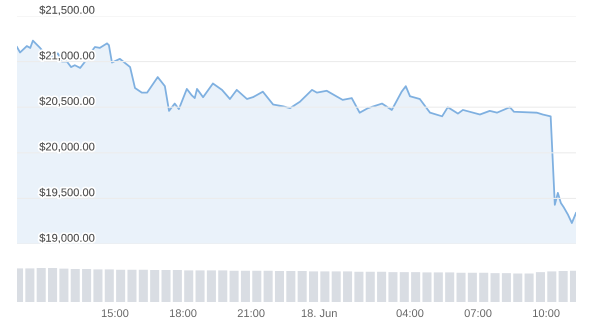 This screenshot has width=590, height=321. I want to click on x-tick-label: 18. Jun, so click(319, 313).